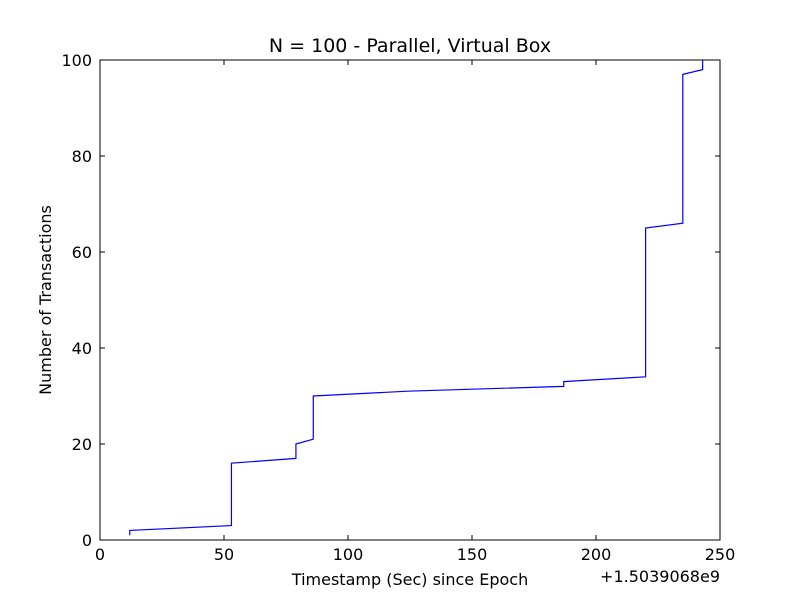  Describe the element at coordinates (660, 576) in the screenshot. I see `x-offset-label: +1.5039068e9` at that location.